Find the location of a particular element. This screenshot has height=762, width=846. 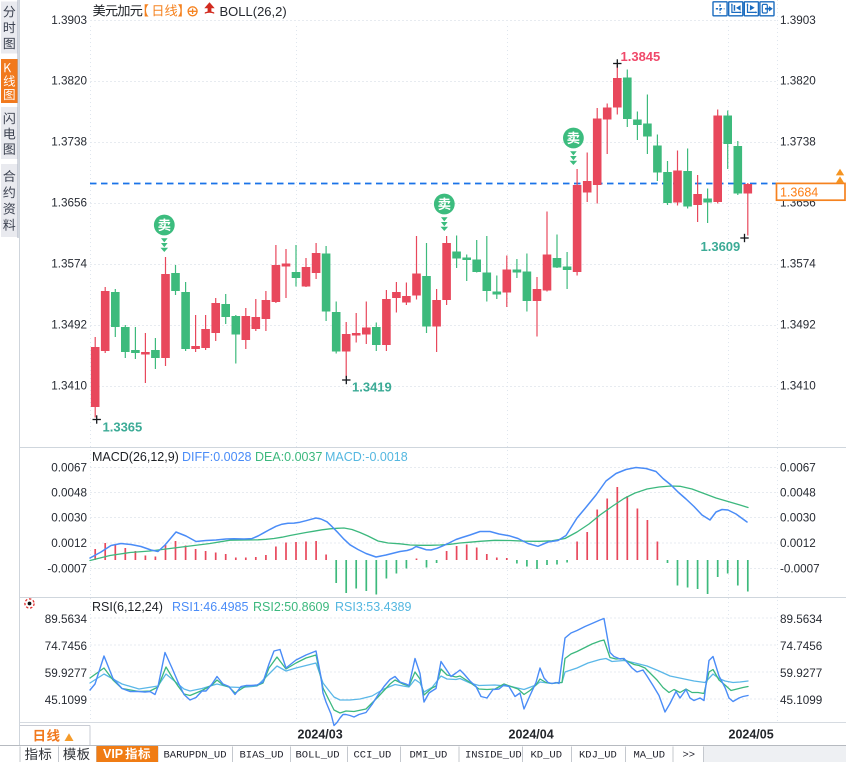

svg-text: 1.3656 is located at coordinates (69, 203).